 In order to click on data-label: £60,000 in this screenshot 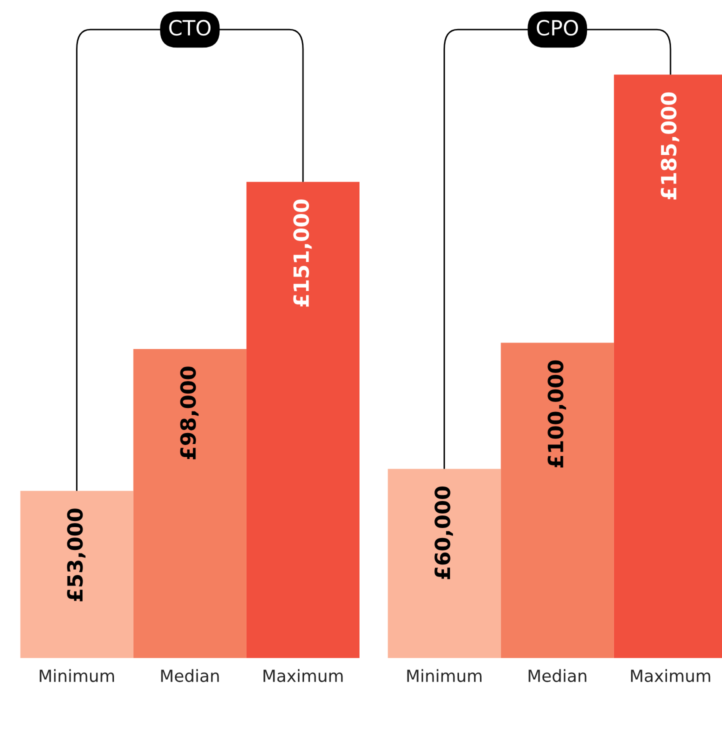, I will do `click(443, 533)`.